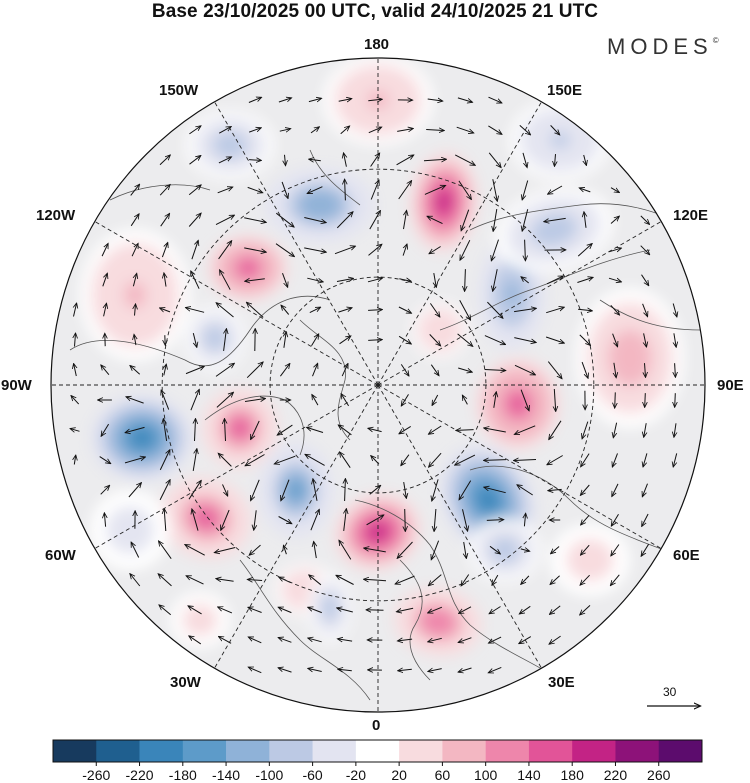  I want to click on colorbar-tick-label: -220, so click(139, 775).